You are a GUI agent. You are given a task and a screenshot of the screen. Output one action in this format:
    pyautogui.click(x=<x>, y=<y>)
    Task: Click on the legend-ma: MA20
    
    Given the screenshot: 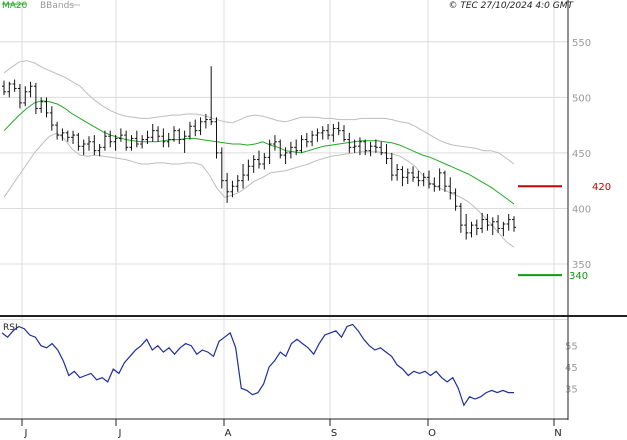 What is the action you would take?
    pyautogui.click(x=15, y=6)
    